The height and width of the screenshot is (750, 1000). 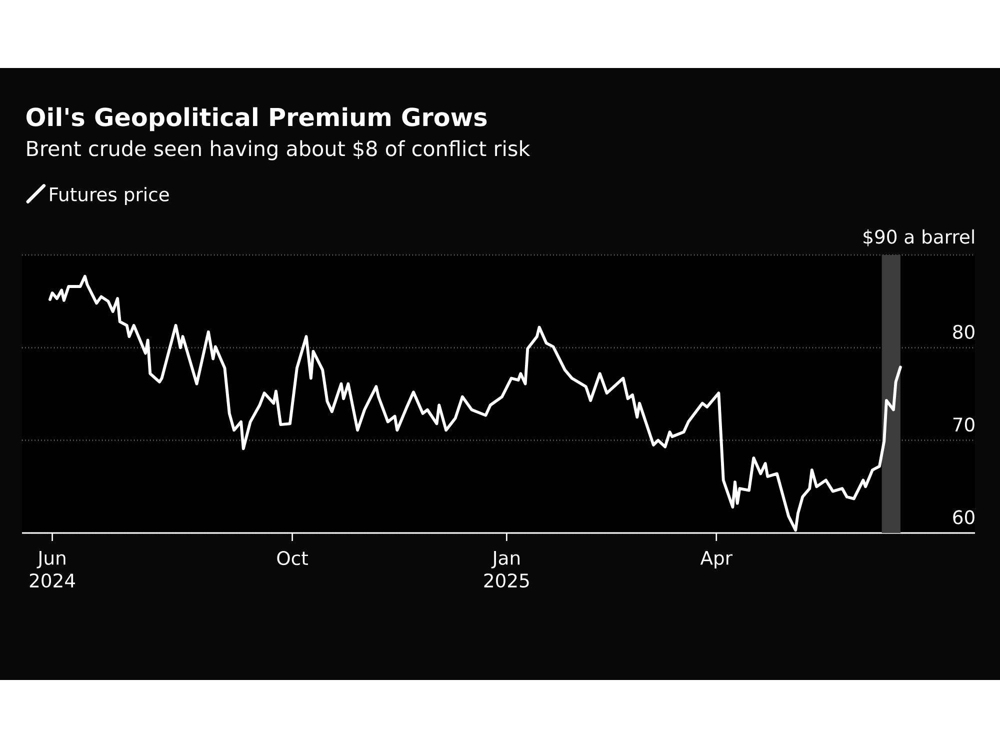 I want to click on y-tick-label: 80, so click(x=963, y=331).